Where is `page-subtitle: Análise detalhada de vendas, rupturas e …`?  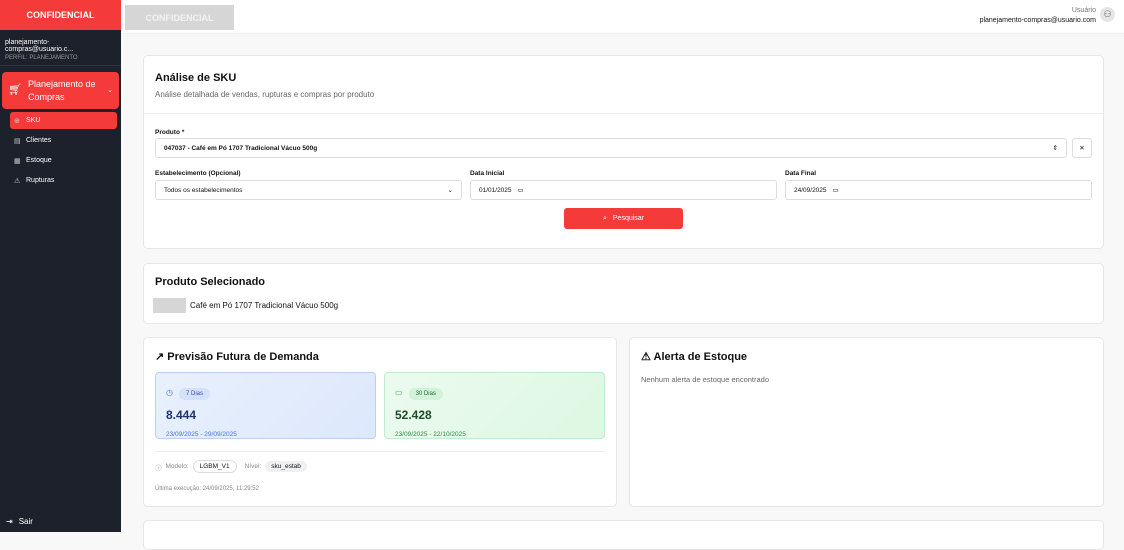 page-subtitle: Análise detalhada de vendas, rupturas e … is located at coordinates (265, 94).